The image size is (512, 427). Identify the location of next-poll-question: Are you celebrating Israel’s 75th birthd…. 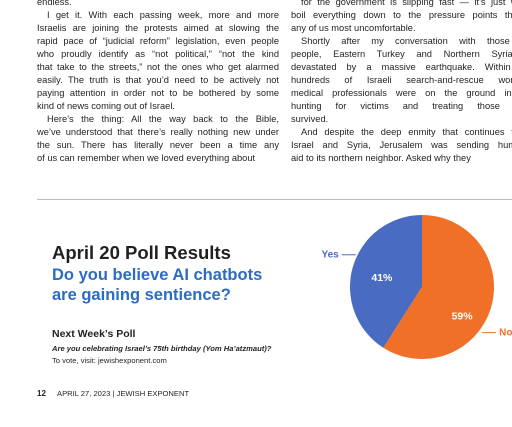
(161, 348).